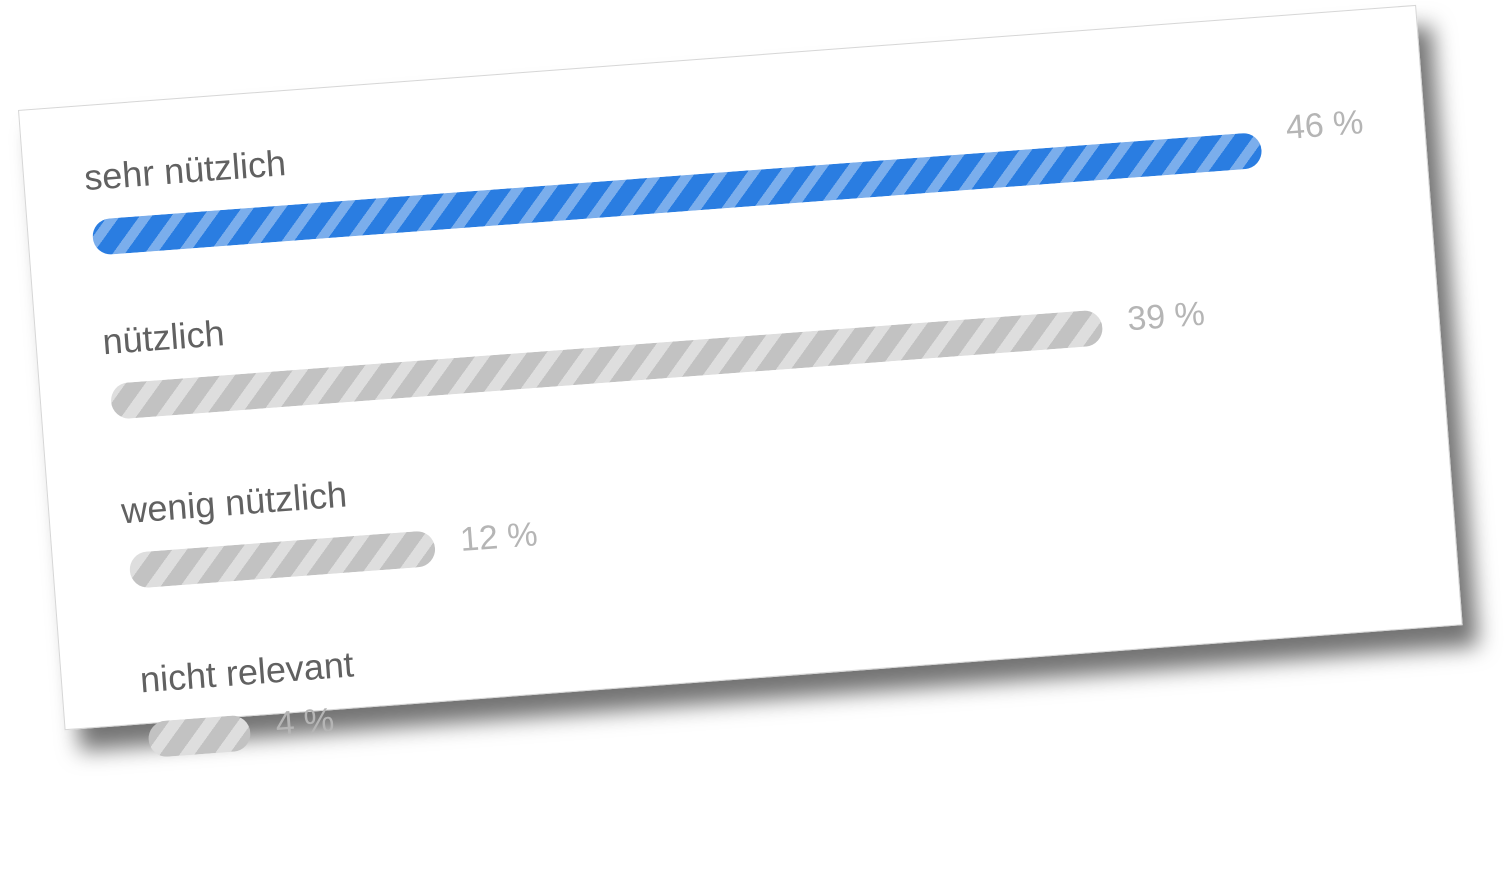 The height and width of the screenshot is (870, 1506). What do you see at coordinates (498, 537) in the screenshot?
I see `value-label: 12 %` at bounding box center [498, 537].